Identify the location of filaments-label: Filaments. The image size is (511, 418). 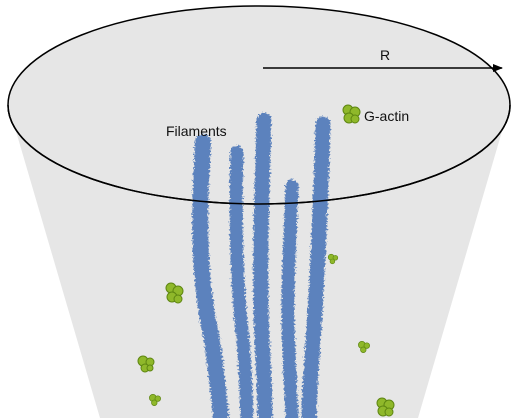
(196, 131).